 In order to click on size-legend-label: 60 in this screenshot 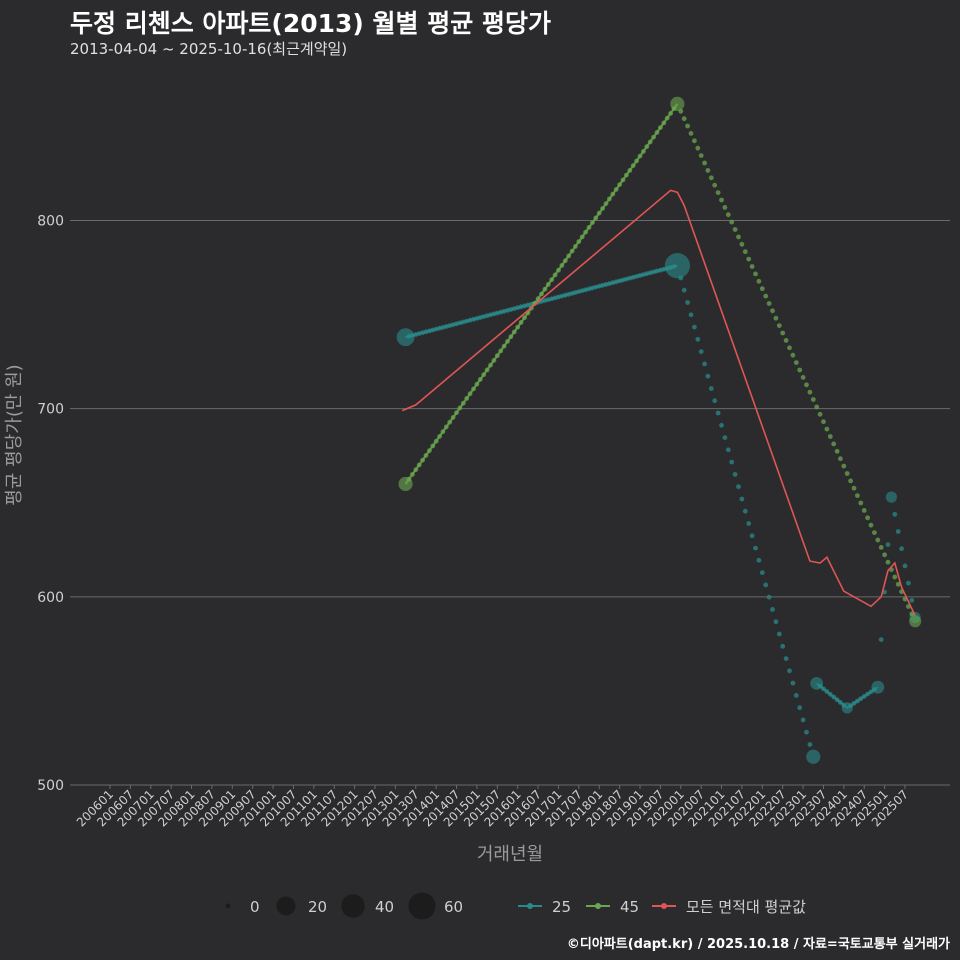, I will do `click(453, 907)`.